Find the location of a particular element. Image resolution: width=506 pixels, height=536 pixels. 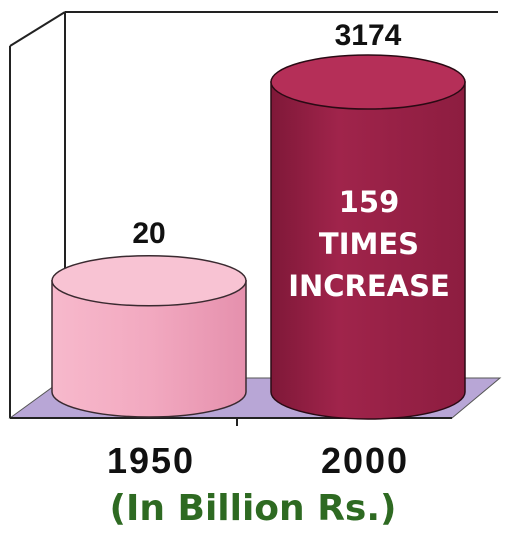

category-label-1950: 1950 is located at coordinates (151, 460).